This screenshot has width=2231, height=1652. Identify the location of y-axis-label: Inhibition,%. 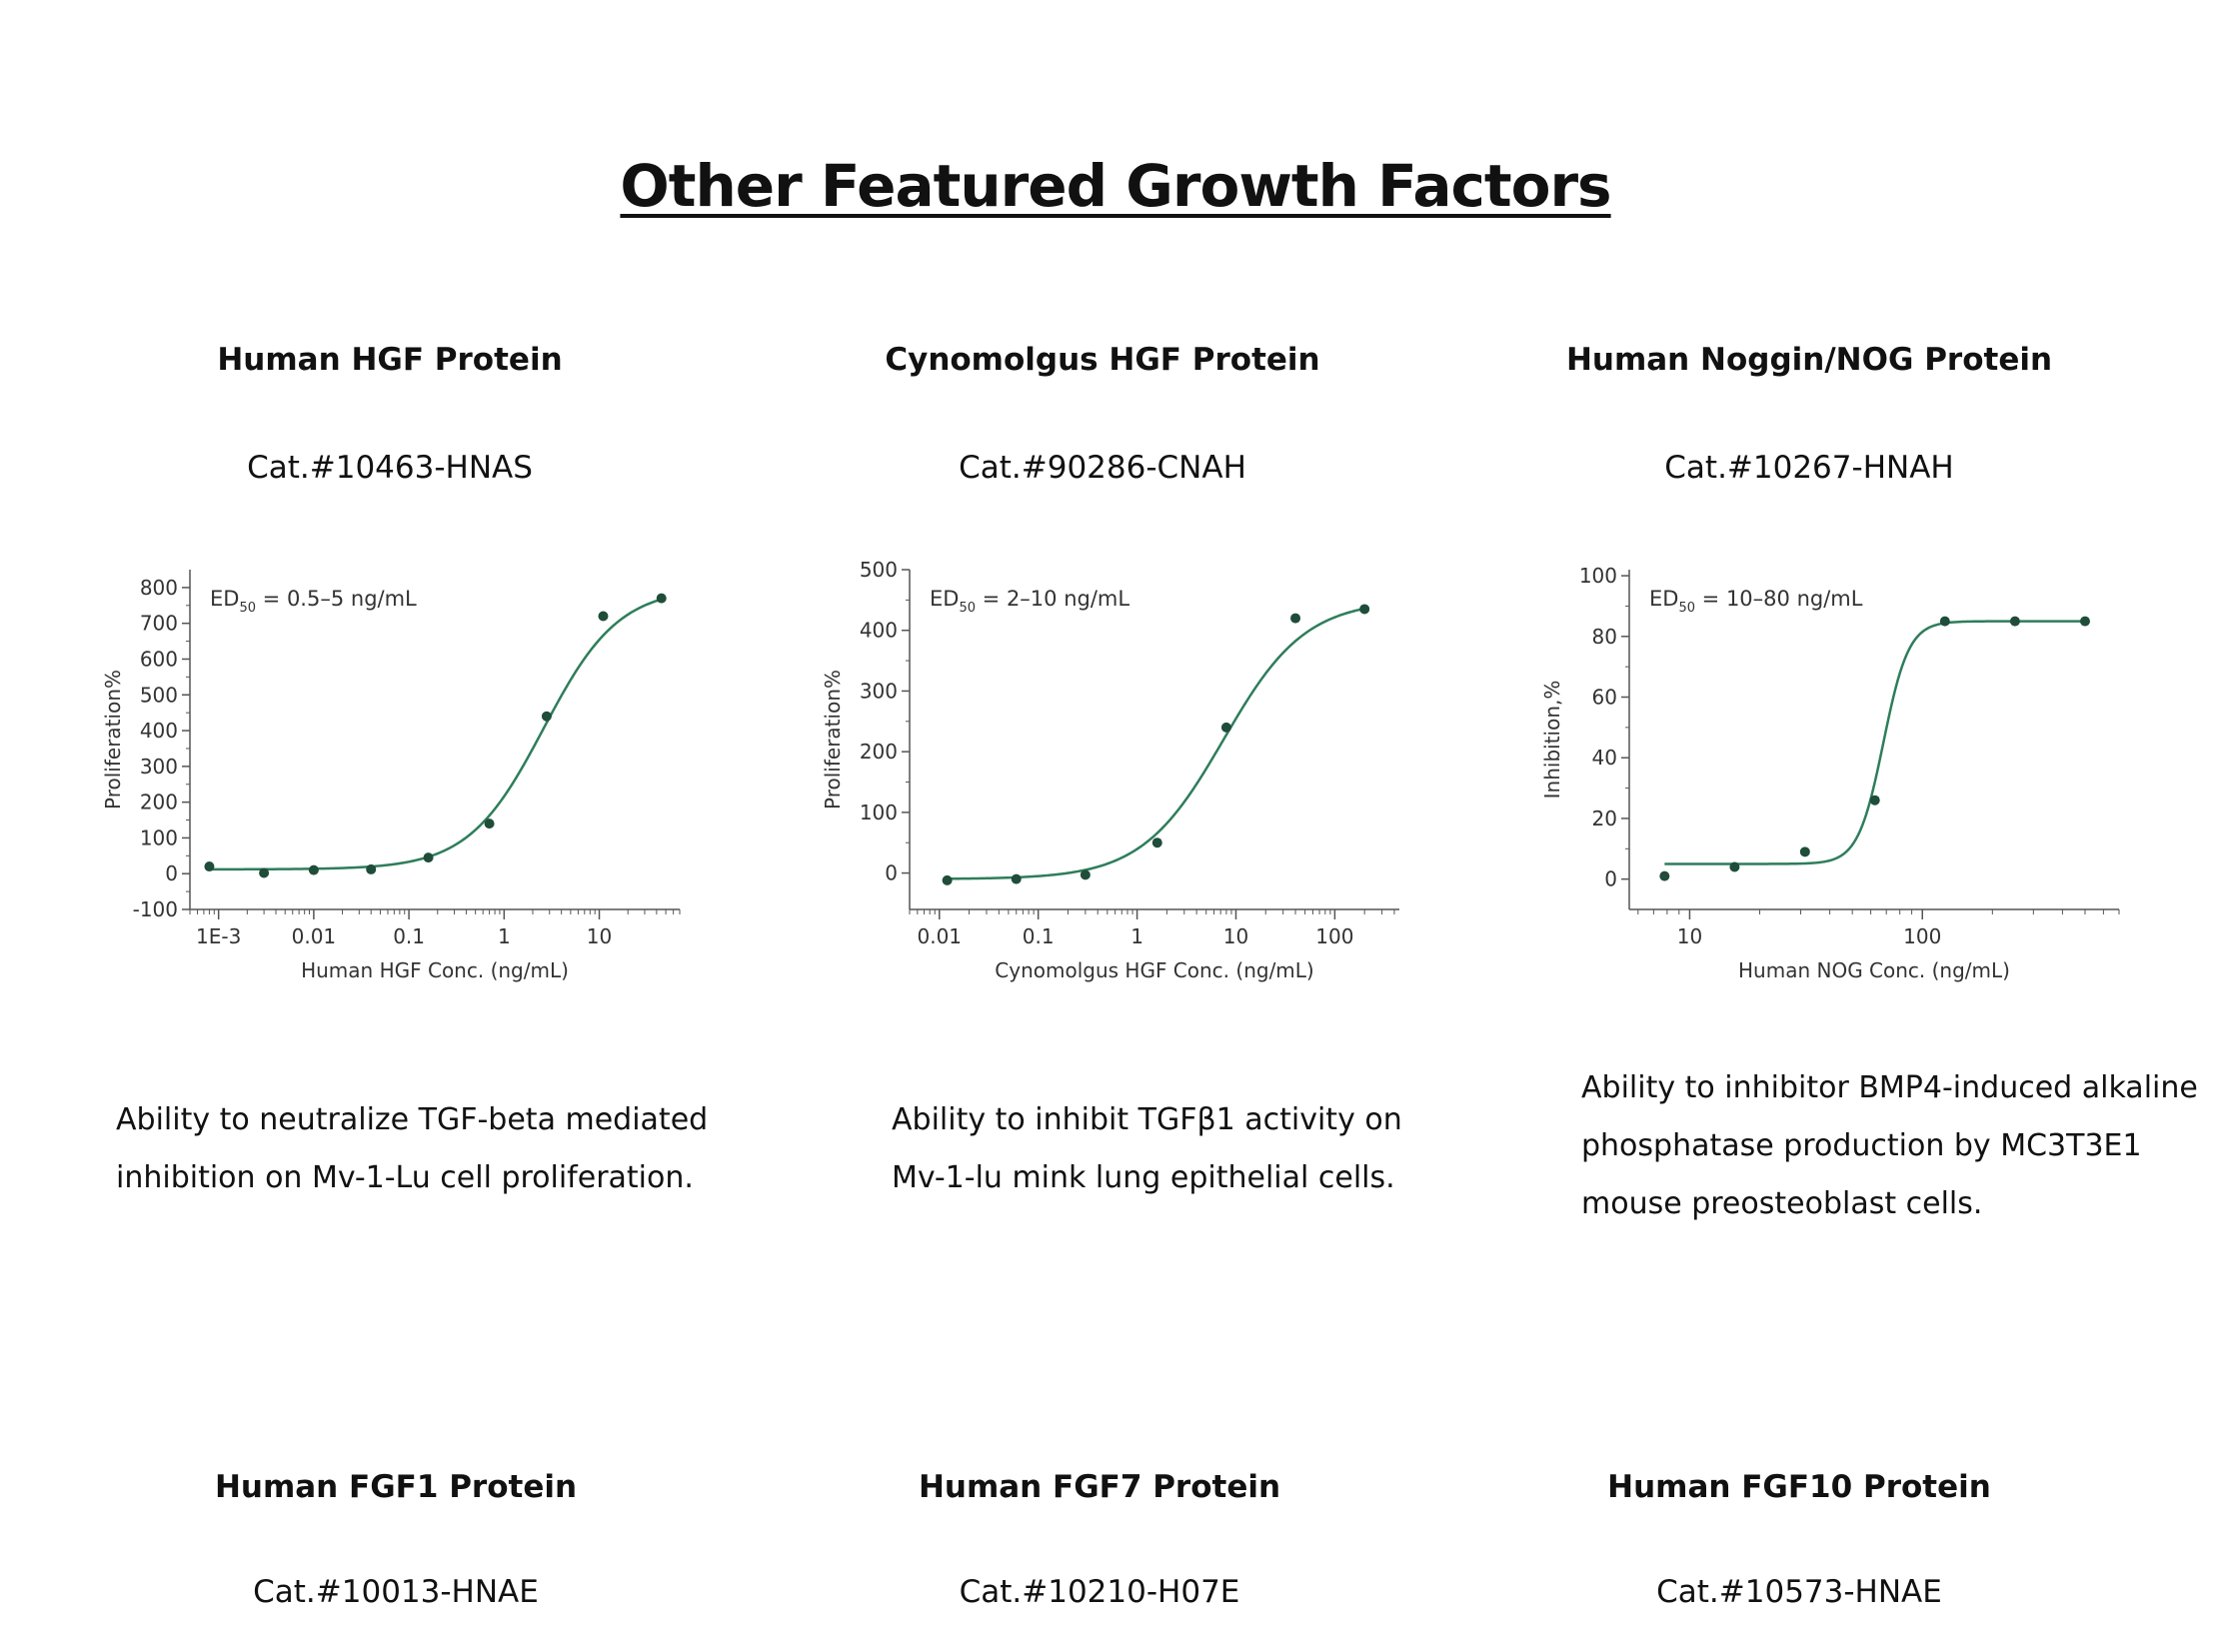
(1552, 741).